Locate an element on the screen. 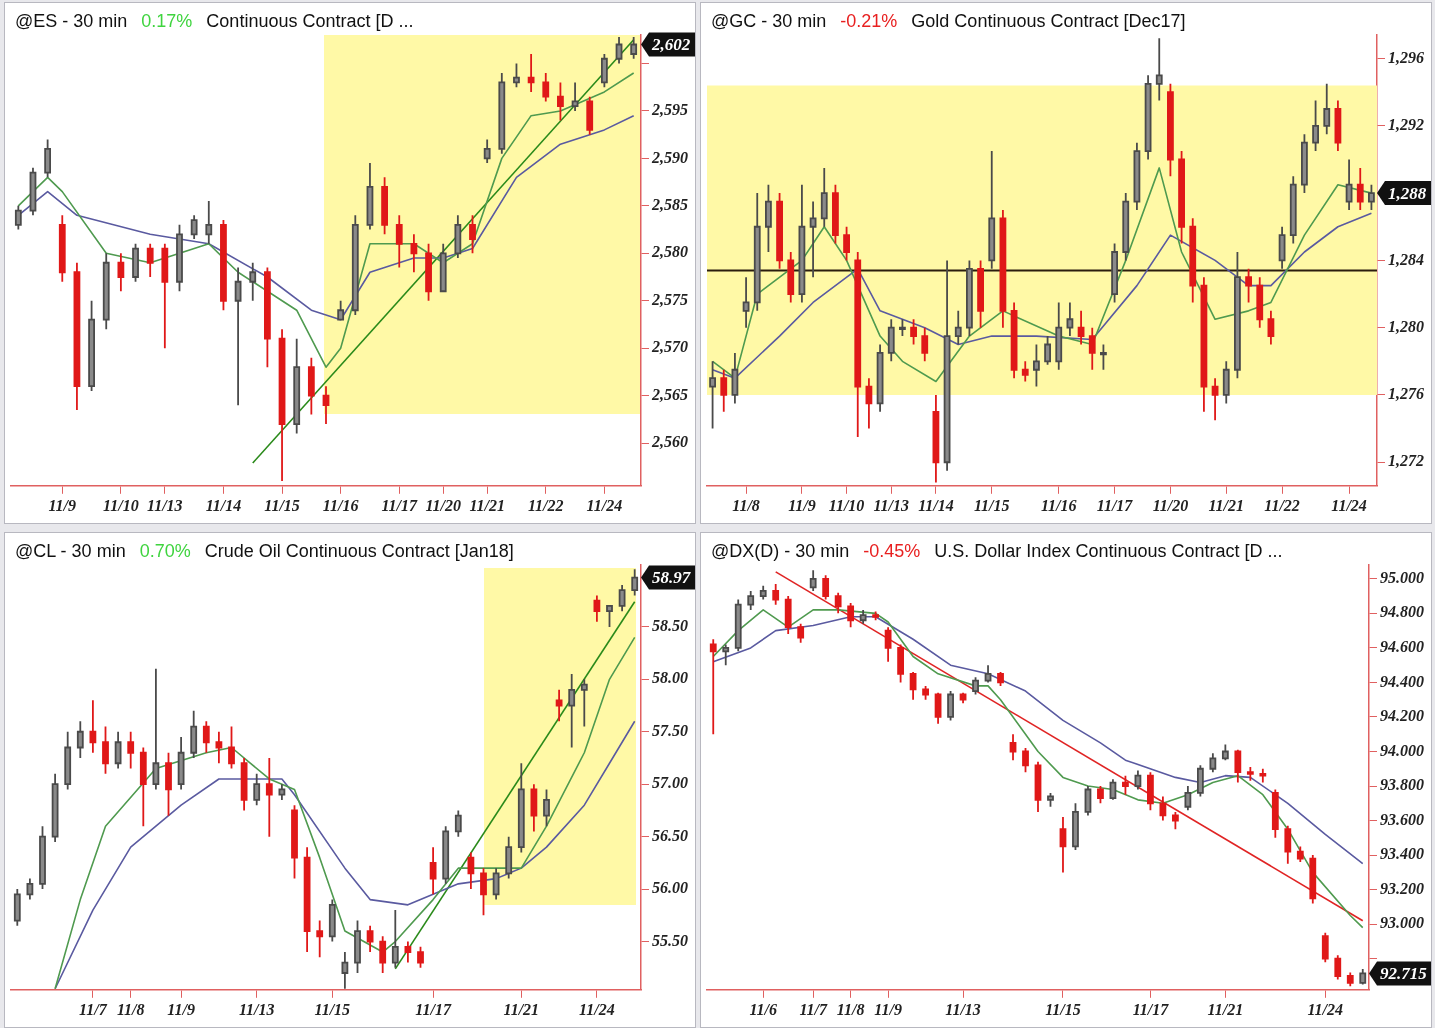 The width and height of the screenshot is (1435, 1028). y-tick-label: 2,565 is located at coordinates (669, 394).